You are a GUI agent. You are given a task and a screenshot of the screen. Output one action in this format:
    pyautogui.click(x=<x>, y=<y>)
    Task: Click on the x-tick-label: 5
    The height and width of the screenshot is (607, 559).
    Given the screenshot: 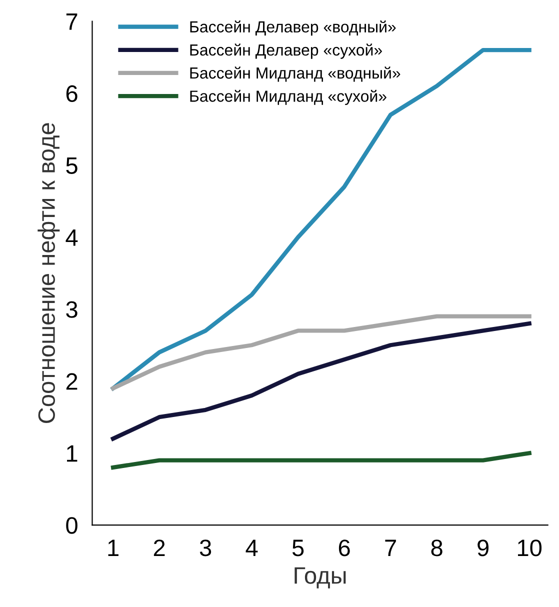 What is the action you would take?
    pyautogui.click(x=298, y=548)
    